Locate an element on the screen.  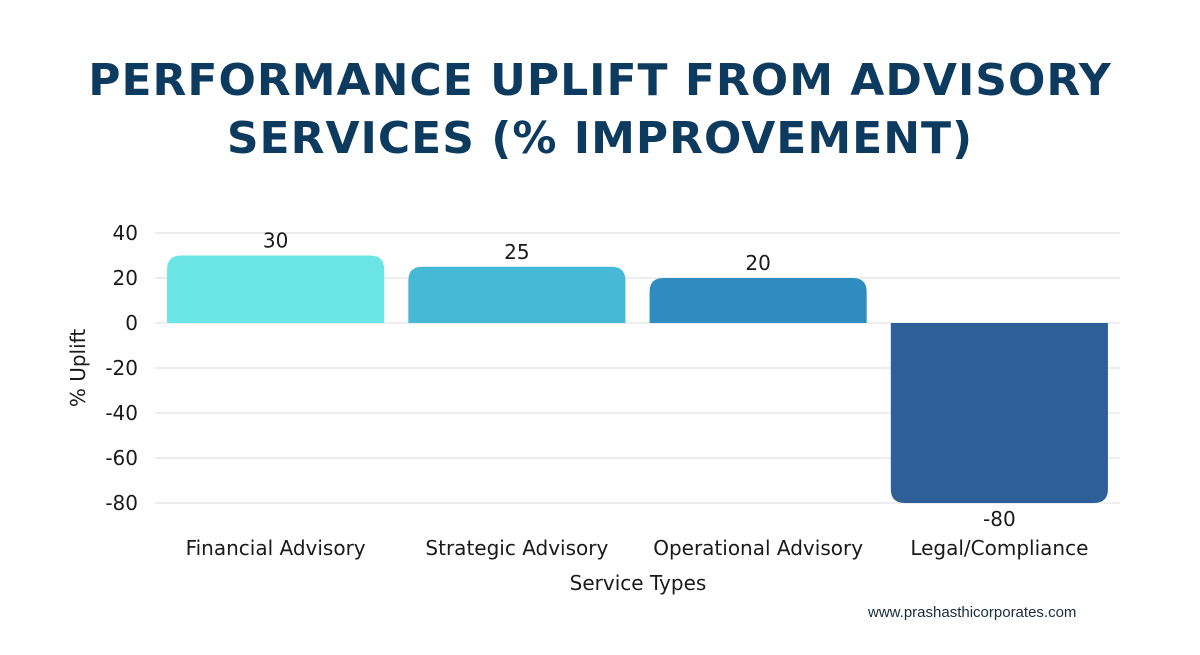
x-tick-label-1: Strategic Advisory is located at coordinates (516, 548).